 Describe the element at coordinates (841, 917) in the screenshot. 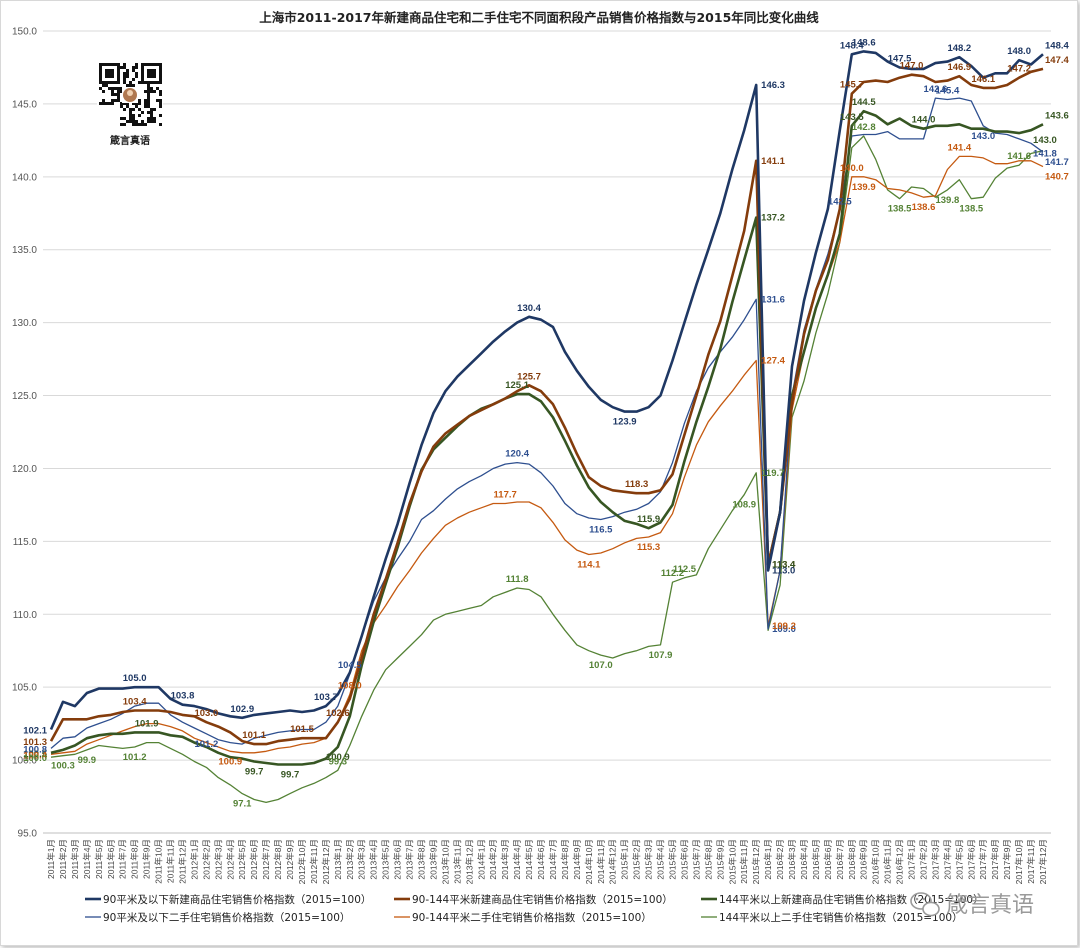

I see `legend-label: 144平米以上二手住宅销售价格指数（2015=100）` at that location.